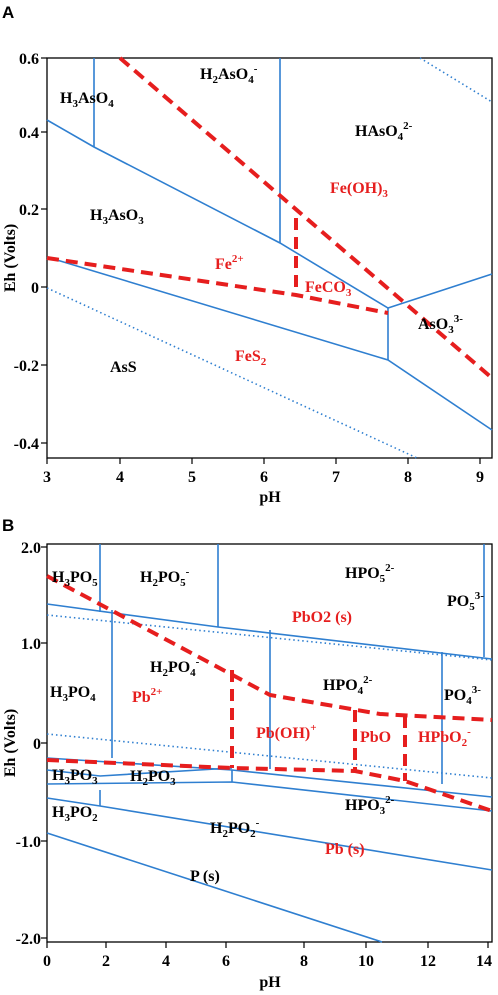 The image size is (498, 995). What do you see at coordinates (440, 324) in the screenshot?
I see `species-label-aso3-3minus: AsO33-` at bounding box center [440, 324].